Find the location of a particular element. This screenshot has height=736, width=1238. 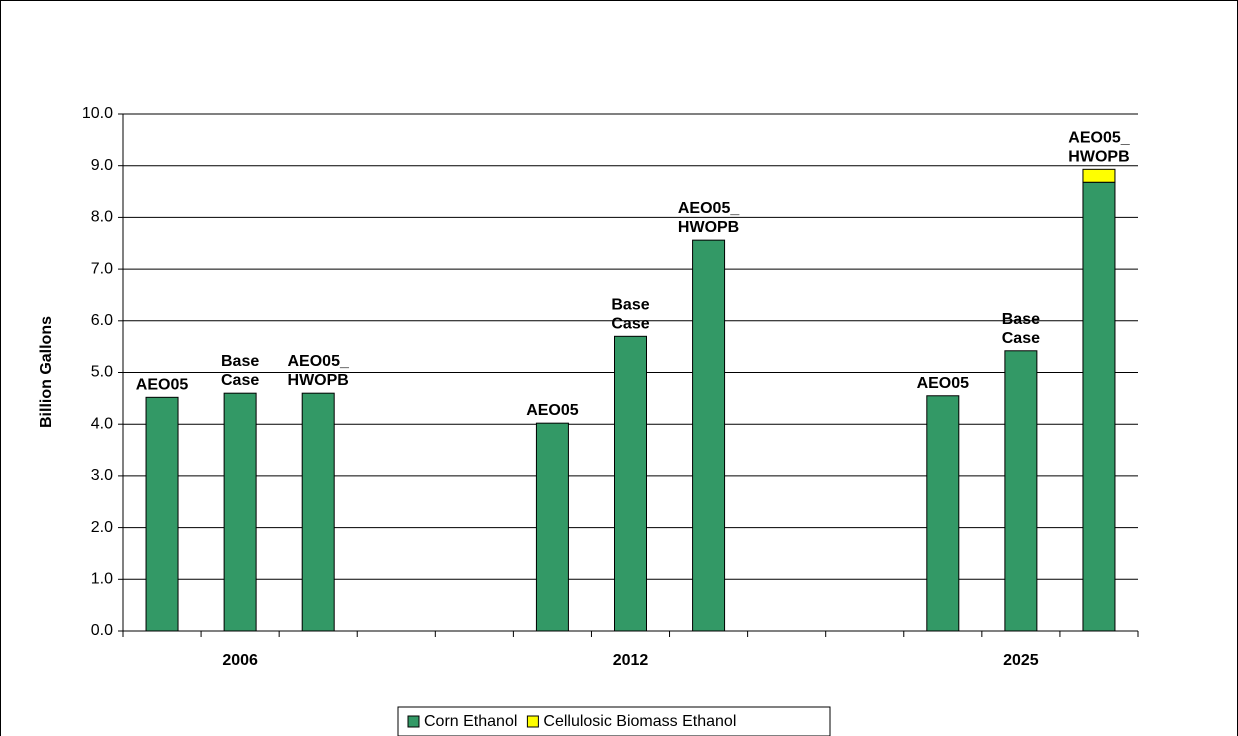

legend-box is located at coordinates (614, 721).